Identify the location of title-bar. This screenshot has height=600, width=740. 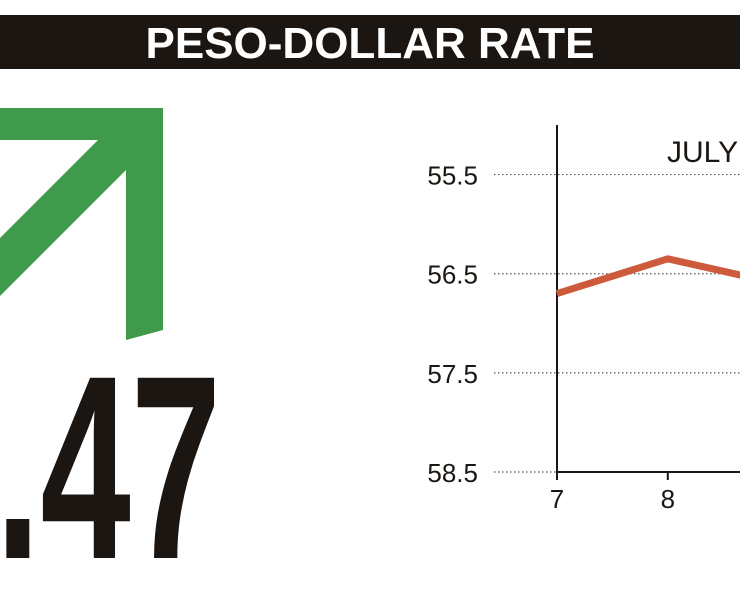
(370, 42).